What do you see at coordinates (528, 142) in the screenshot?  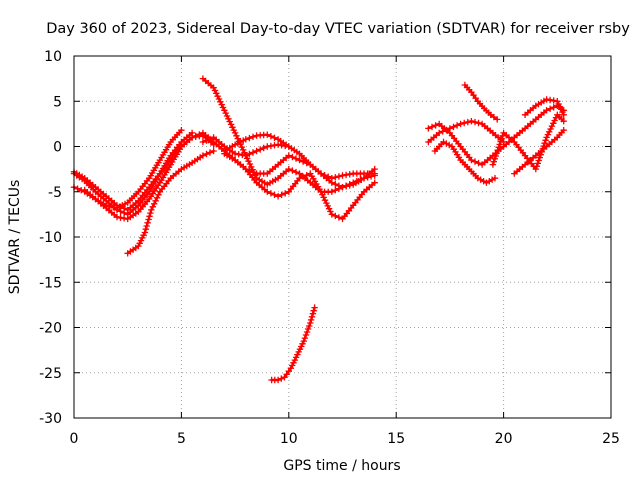 I see `series-track-p` at bounding box center [528, 142].